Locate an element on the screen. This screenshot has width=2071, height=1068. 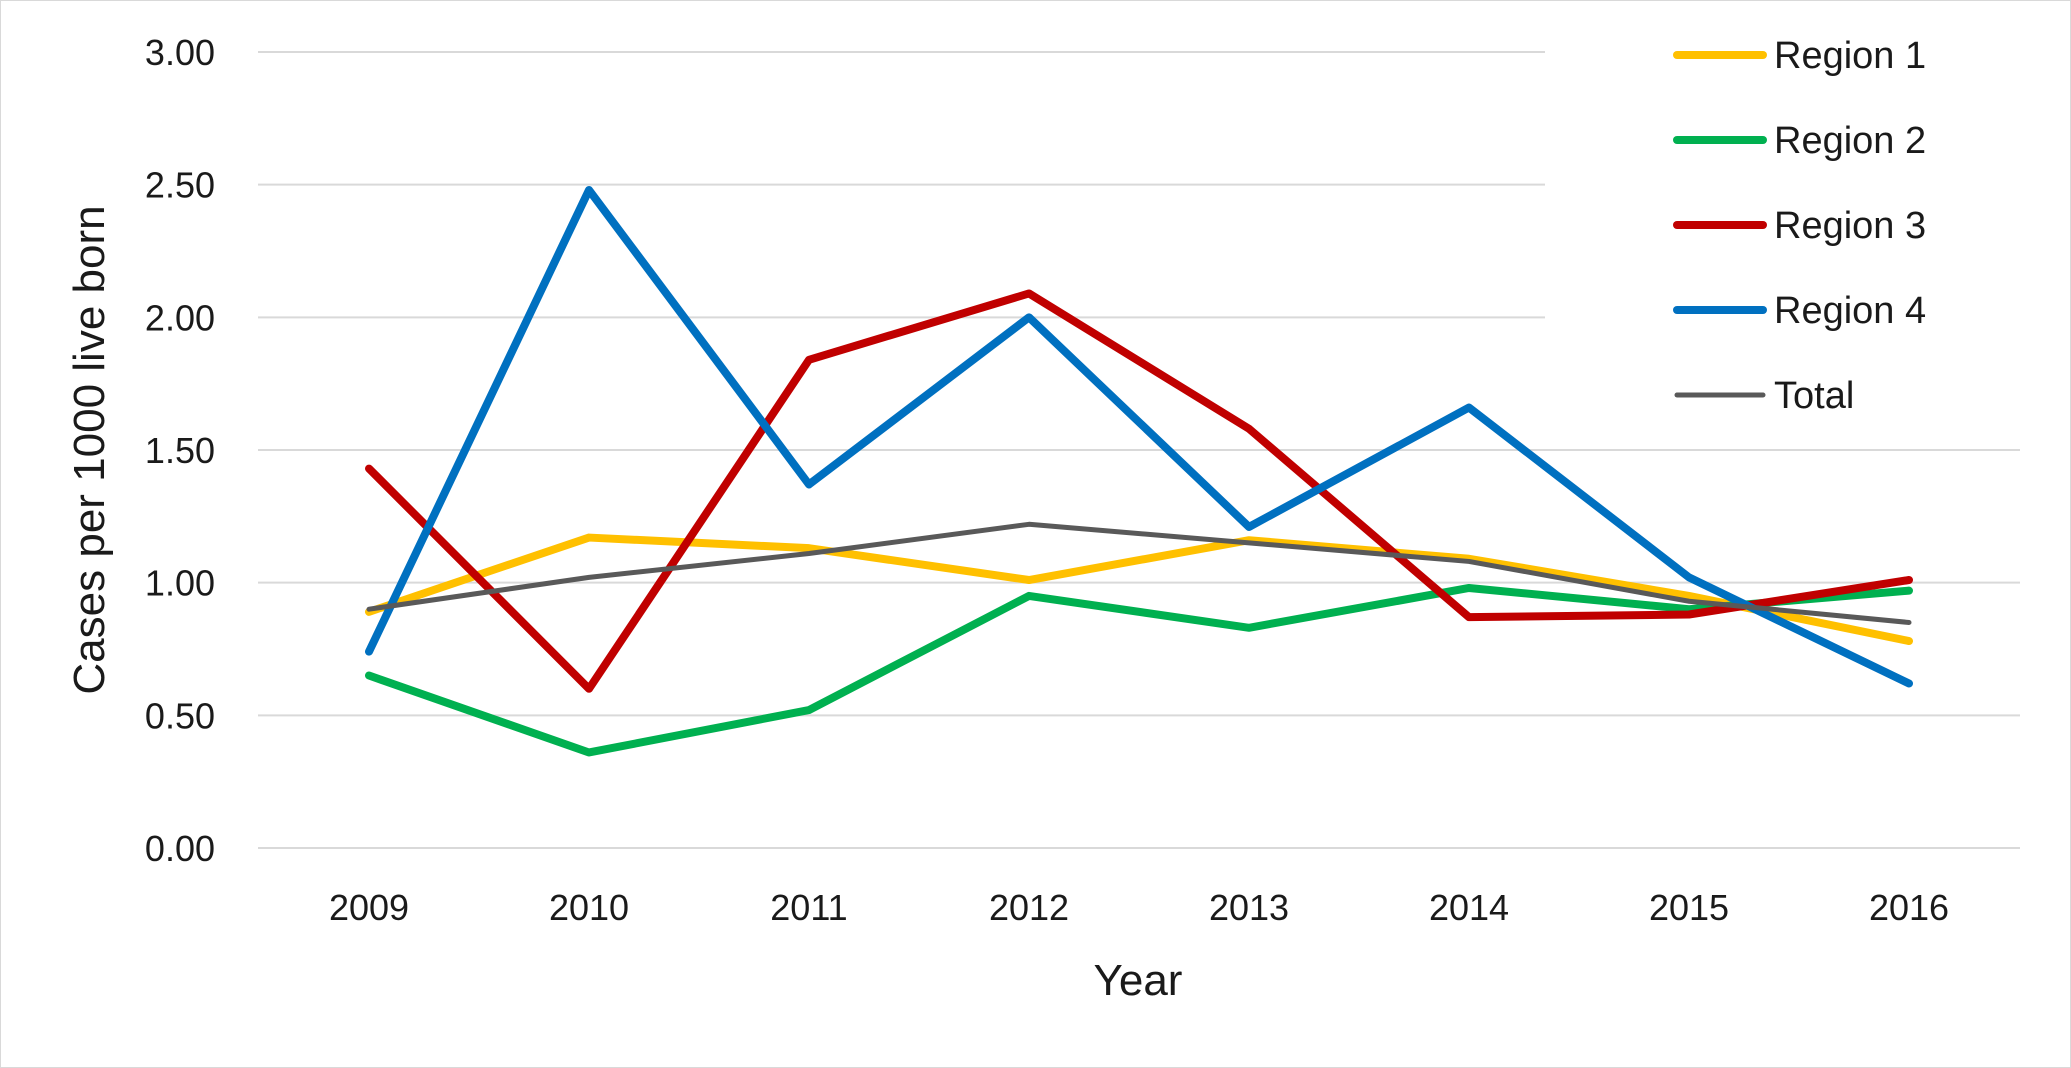
y-tick-label: 2.50 is located at coordinates (180, 185).